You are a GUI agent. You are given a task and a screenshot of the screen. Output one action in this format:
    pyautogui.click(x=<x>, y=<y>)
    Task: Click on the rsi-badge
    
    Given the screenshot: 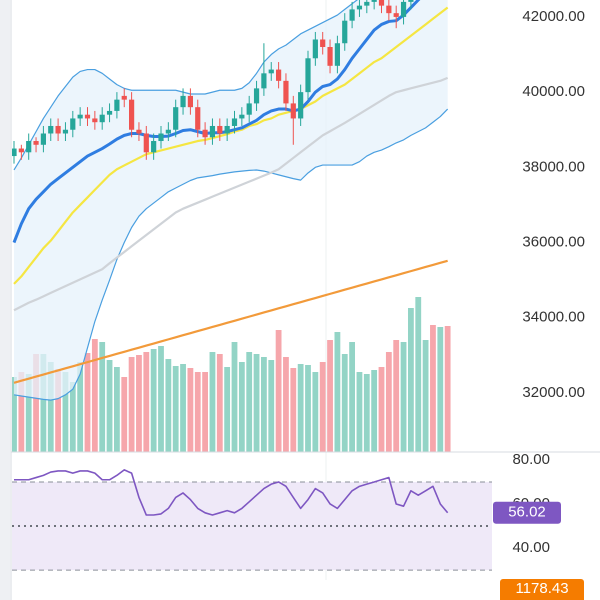 What is the action you would take?
    pyautogui.click(x=527, y=512)
    